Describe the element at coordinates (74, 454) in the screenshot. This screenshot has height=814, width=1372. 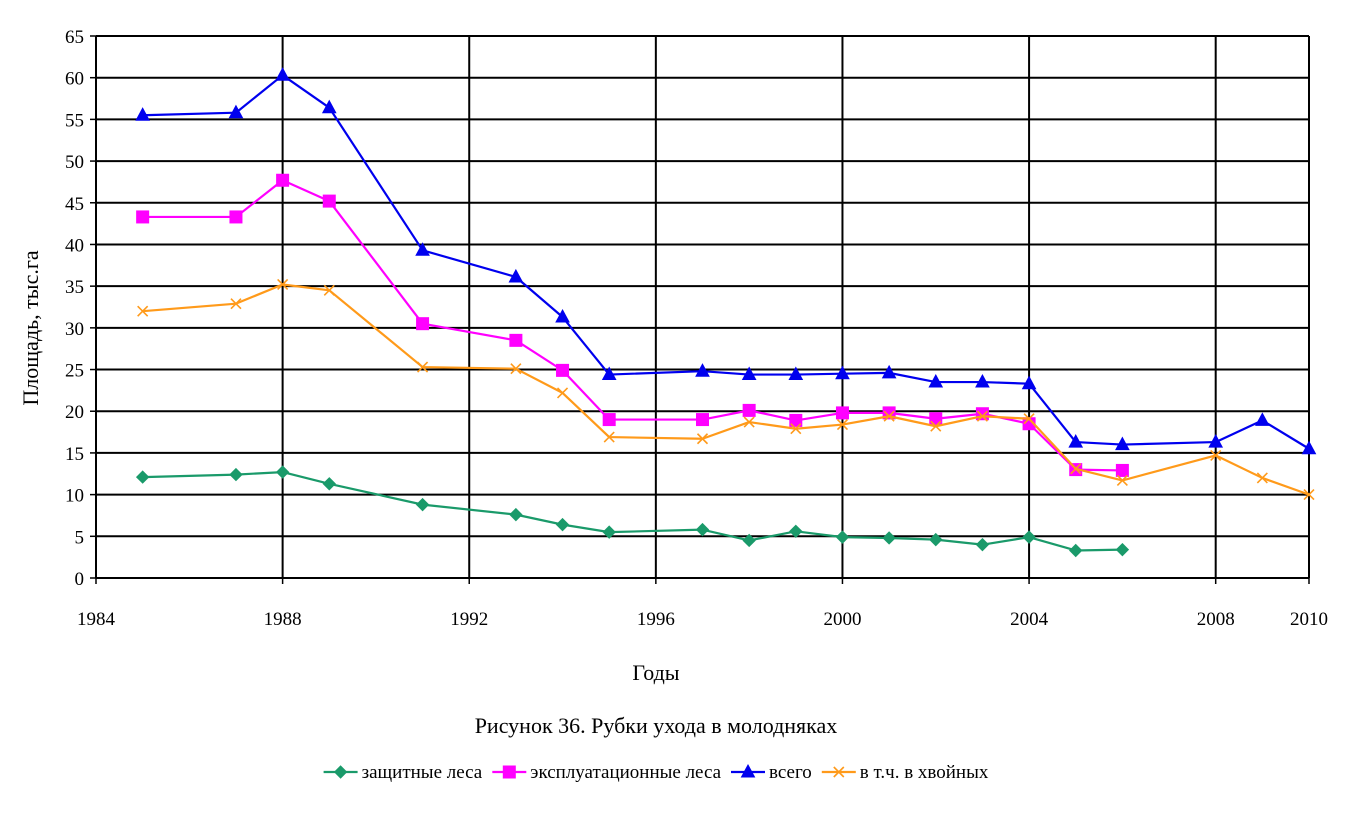
I see `y-tick-label: 15` at that location.